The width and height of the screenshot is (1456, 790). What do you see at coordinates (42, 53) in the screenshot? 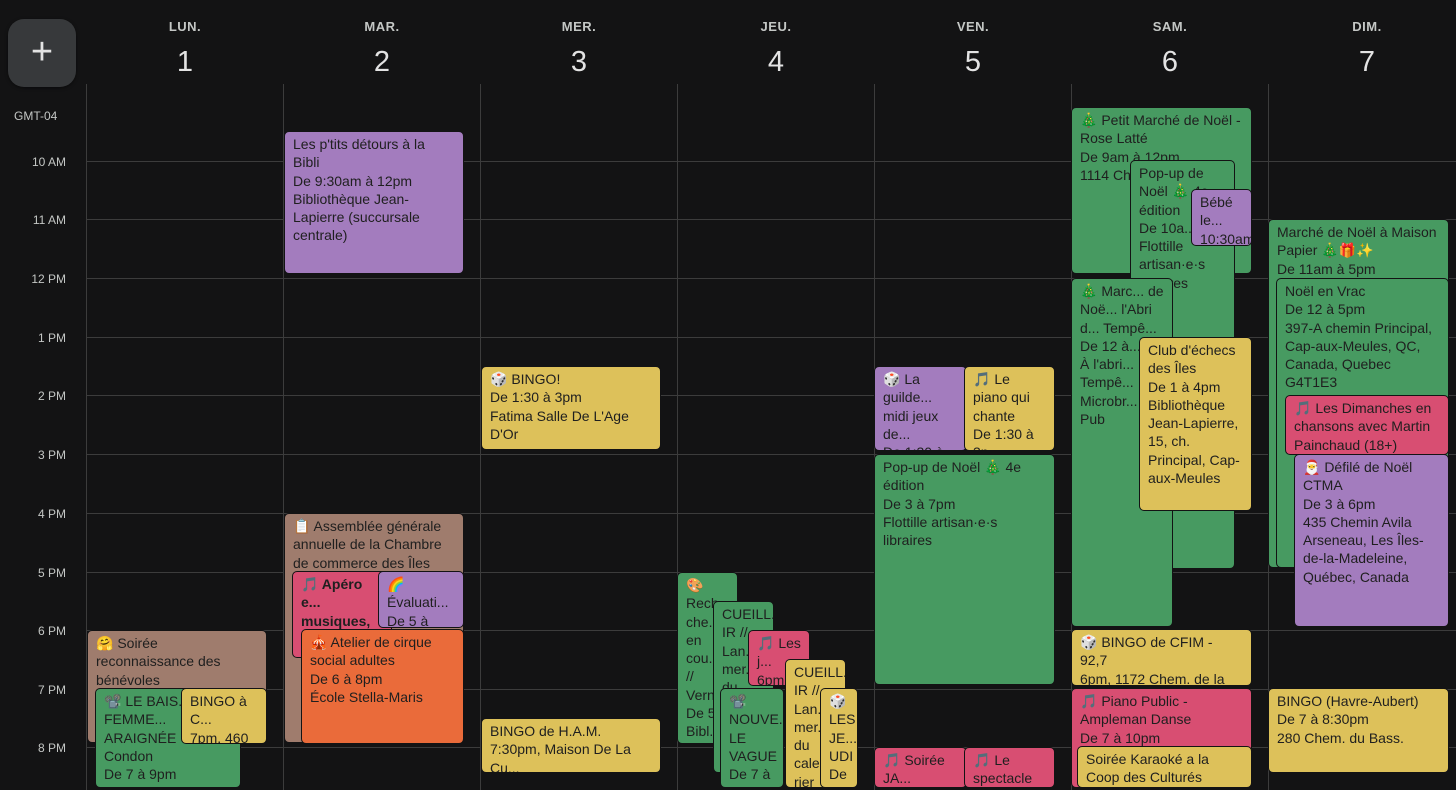
I see `create-event-button: +` at bounding box center [42, 53].